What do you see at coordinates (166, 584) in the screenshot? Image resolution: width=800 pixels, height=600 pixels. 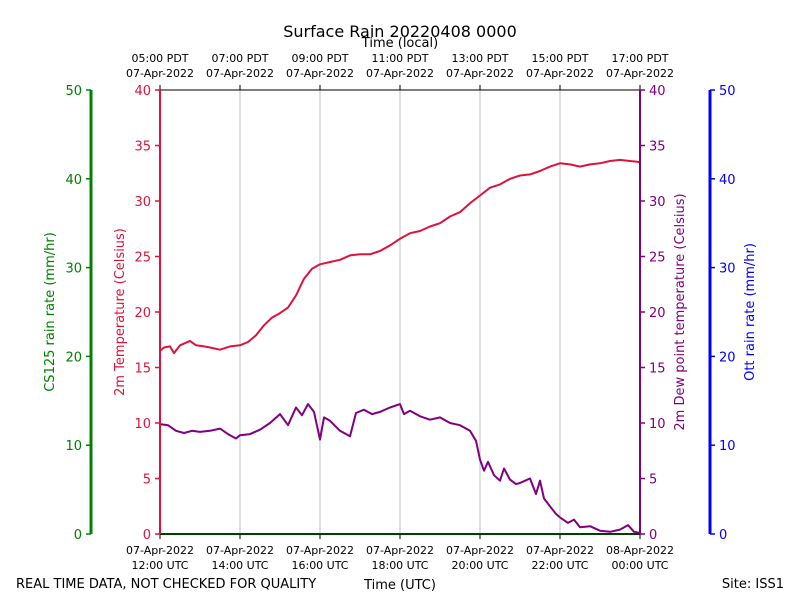 I see `quality-disclaimer: REAL TIME DATA, NOT CHECKED FOR QUALITY` at bounding box center [166, 584].